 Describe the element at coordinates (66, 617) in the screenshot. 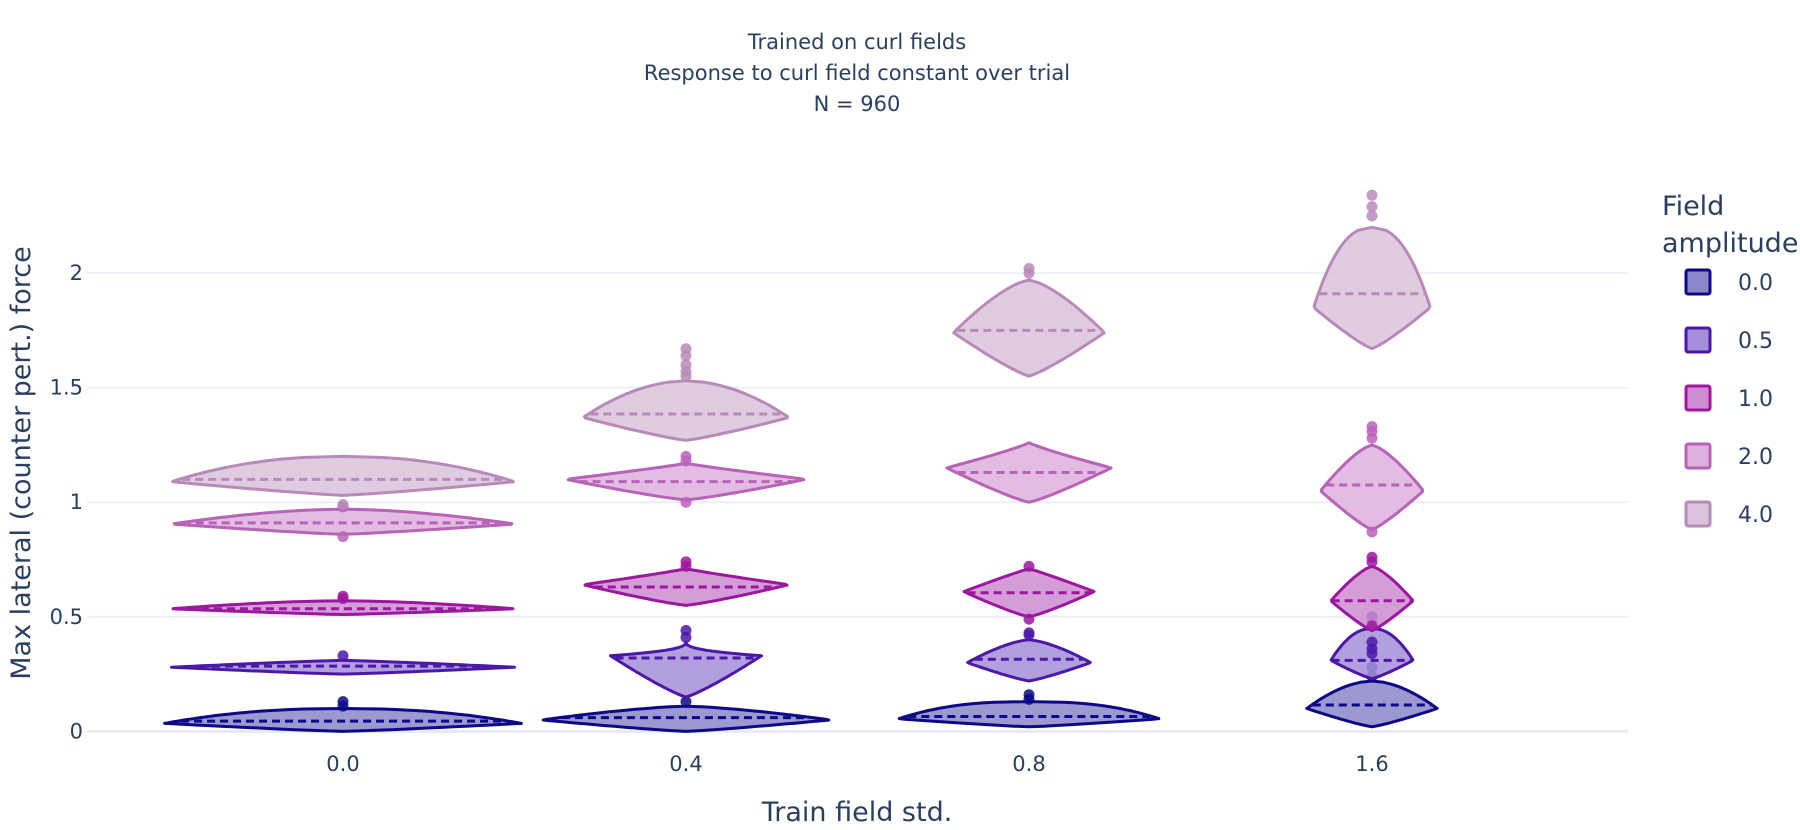

I see `y-tick-label: 0.5` at that location.